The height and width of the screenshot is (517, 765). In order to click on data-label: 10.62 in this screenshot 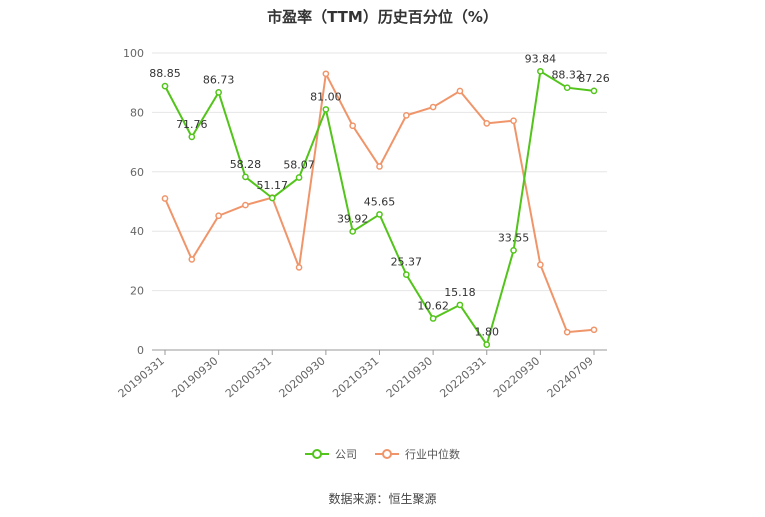, I will do `click(433, 305)`.